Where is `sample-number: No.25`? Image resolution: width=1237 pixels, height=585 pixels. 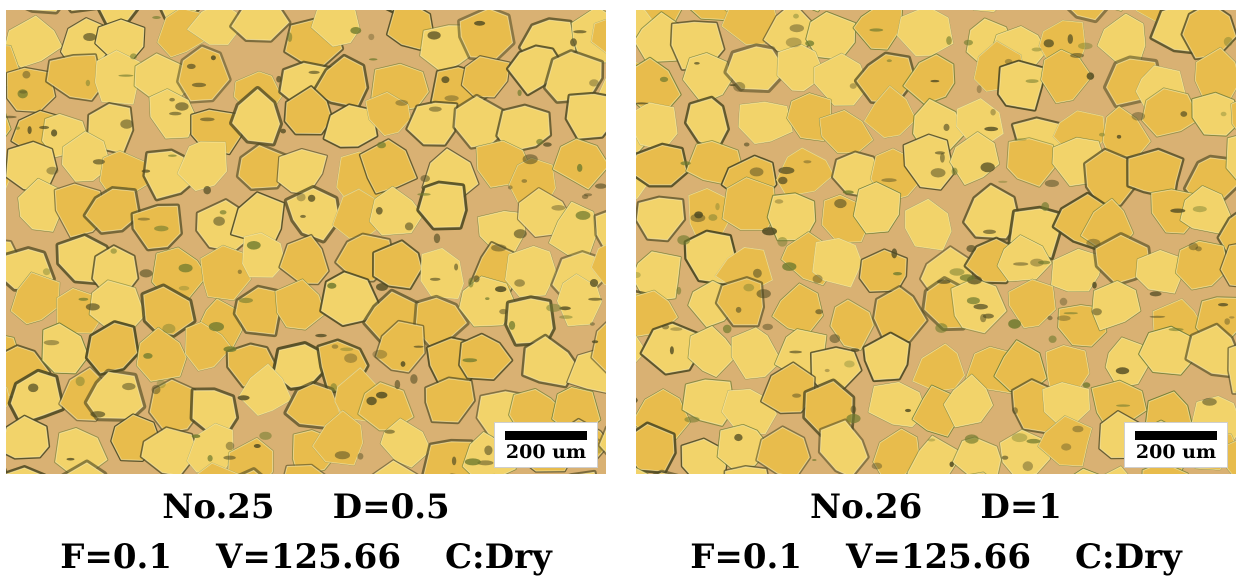 sample-number: No.25 is located at coordinates (218, 507).